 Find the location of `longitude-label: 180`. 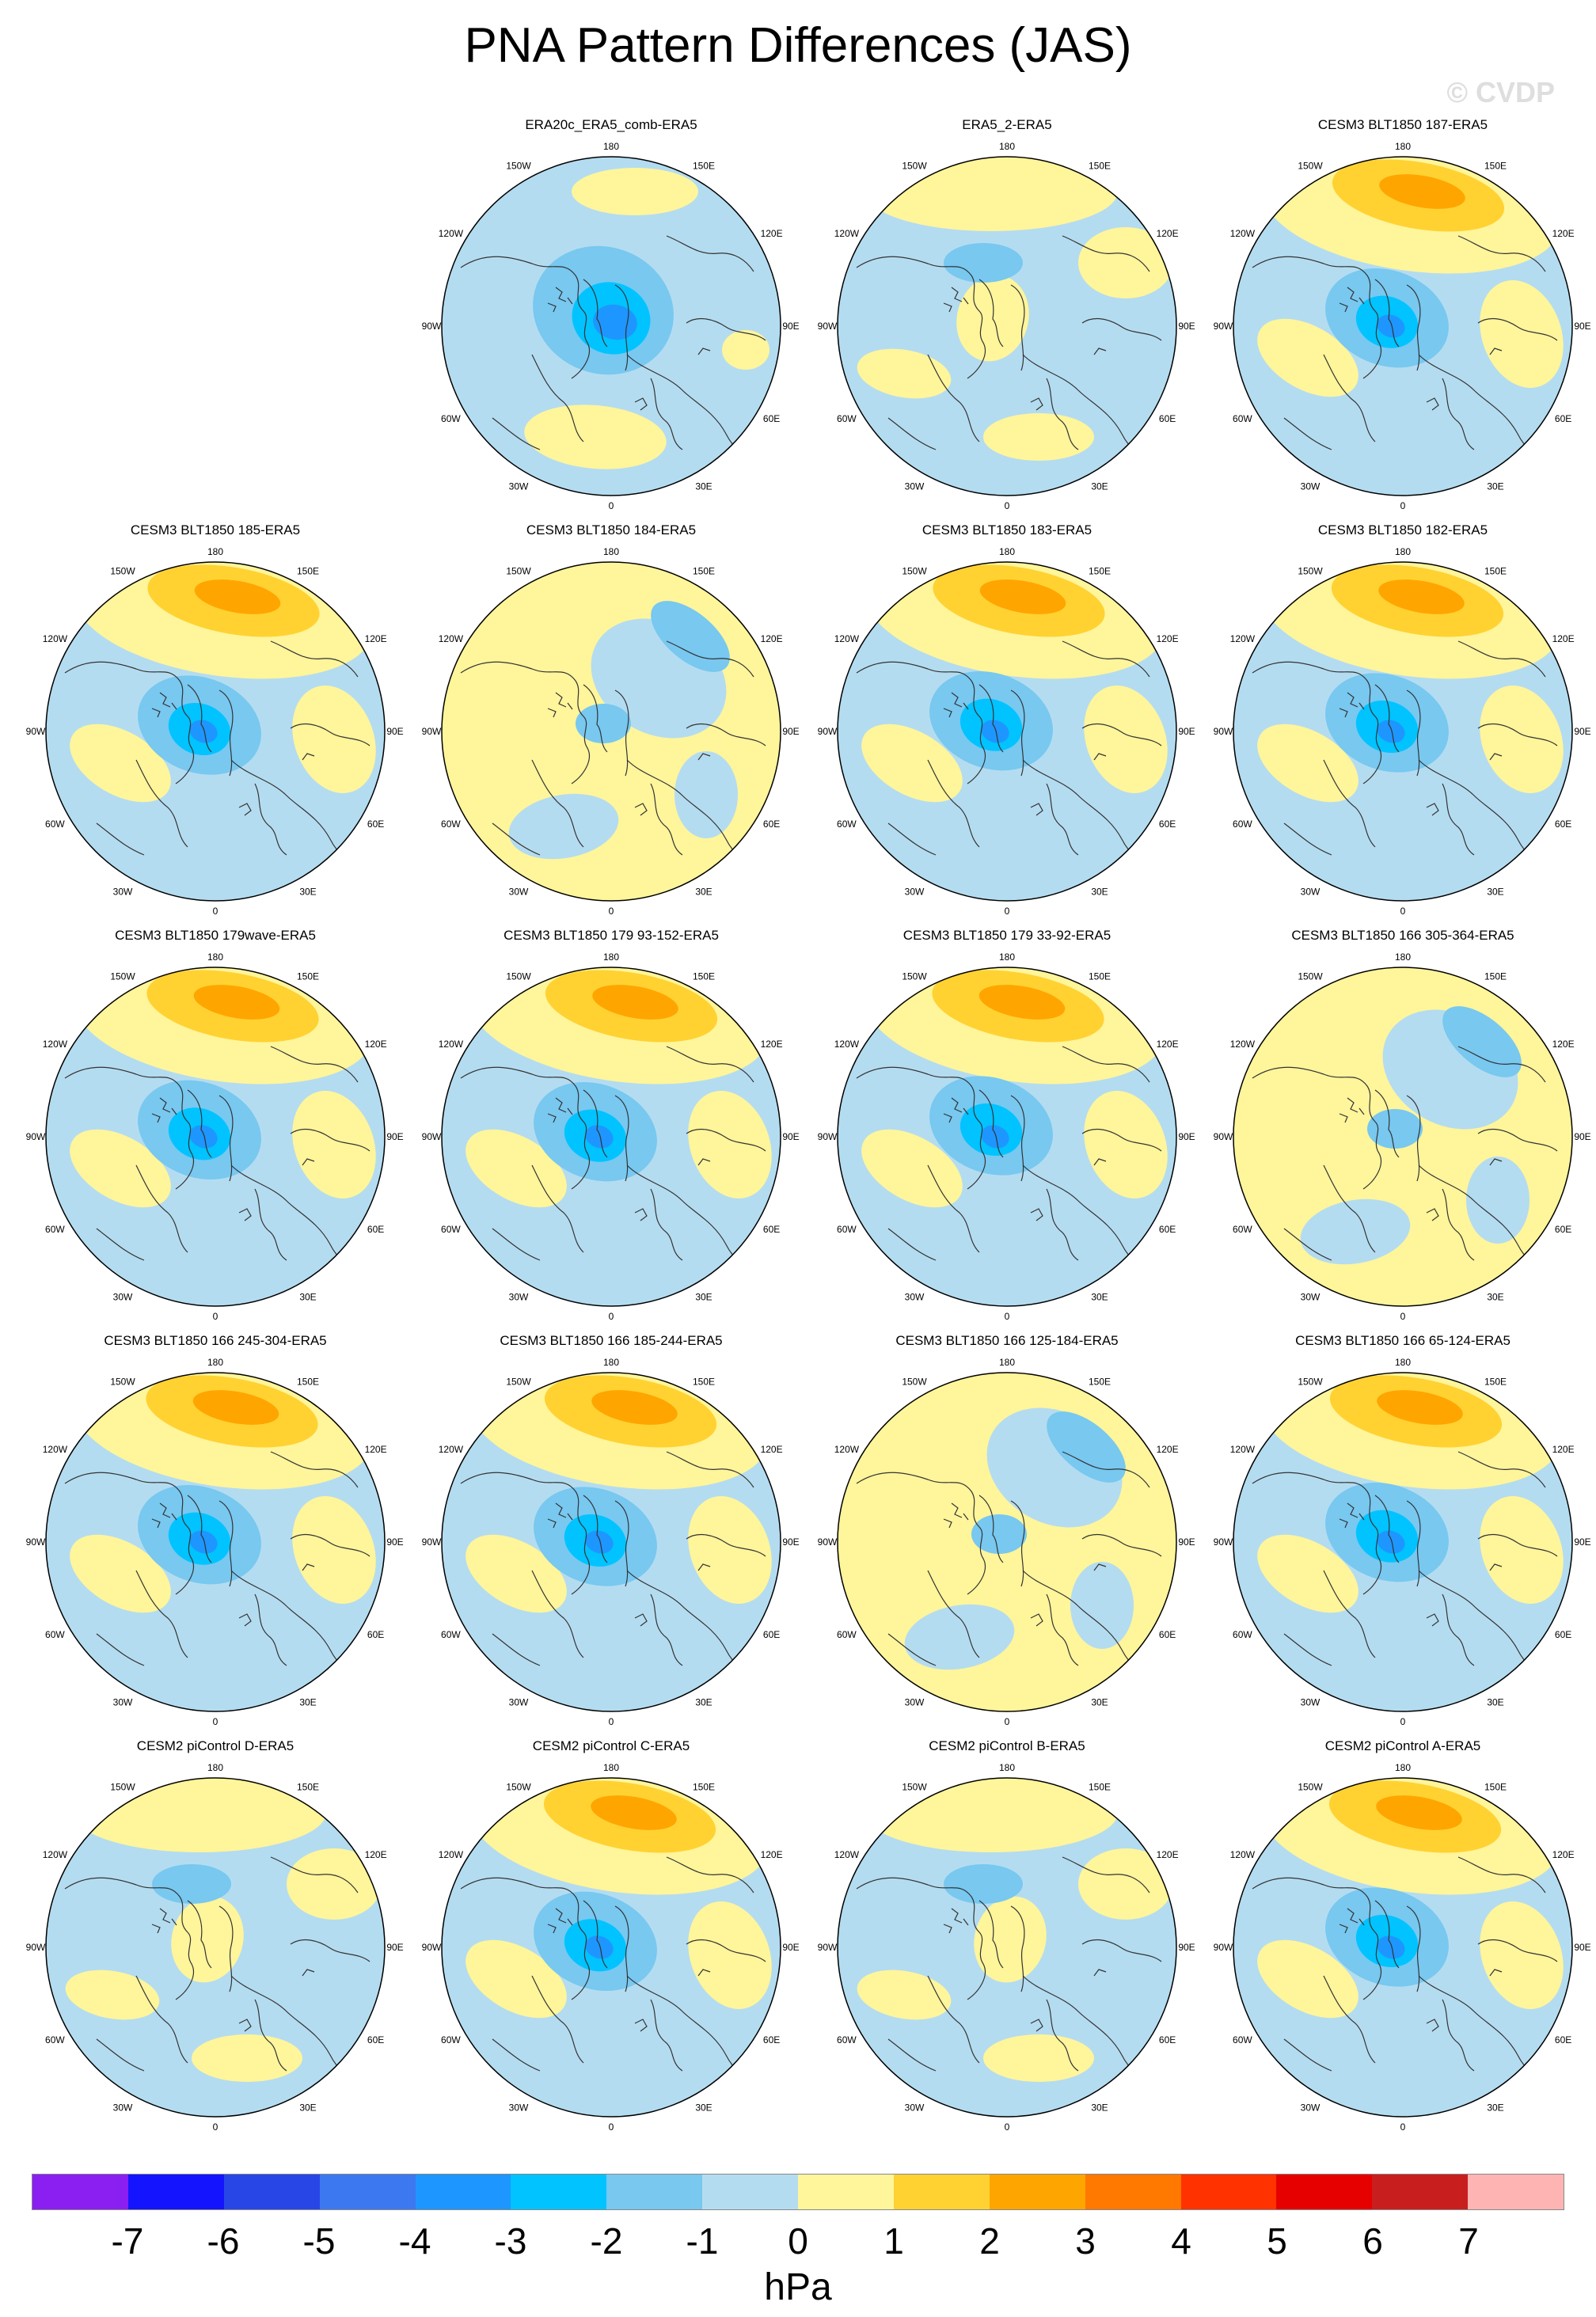

longitude-label: 180 is located at coordinates (1403, 957).